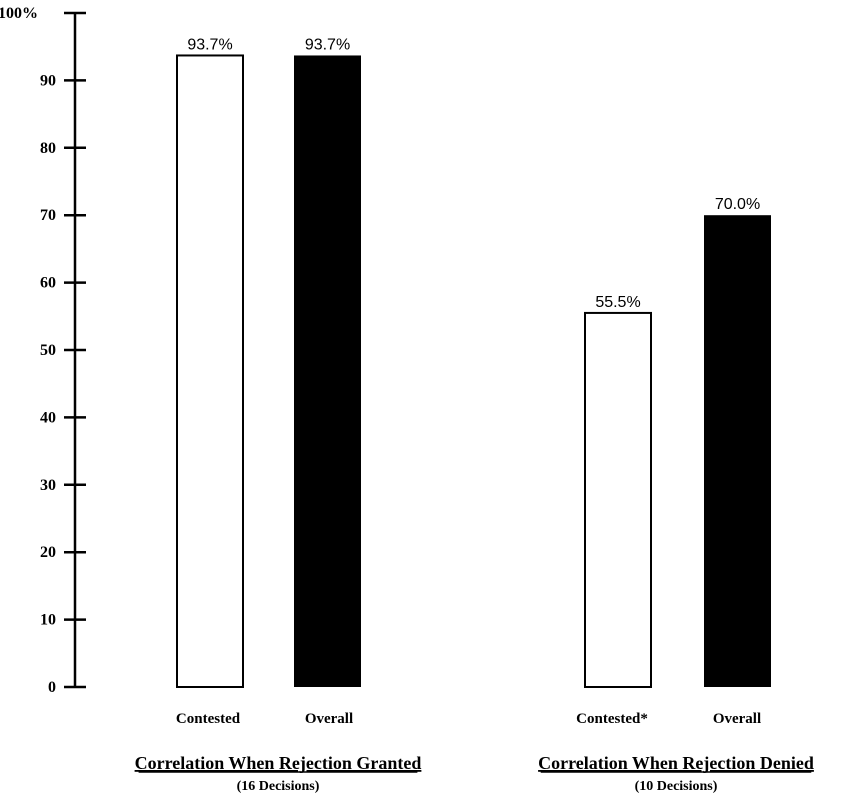 The height and width of the screenshot is (799, 854). I want to click on category-label: Contested*, so click(612, 719).